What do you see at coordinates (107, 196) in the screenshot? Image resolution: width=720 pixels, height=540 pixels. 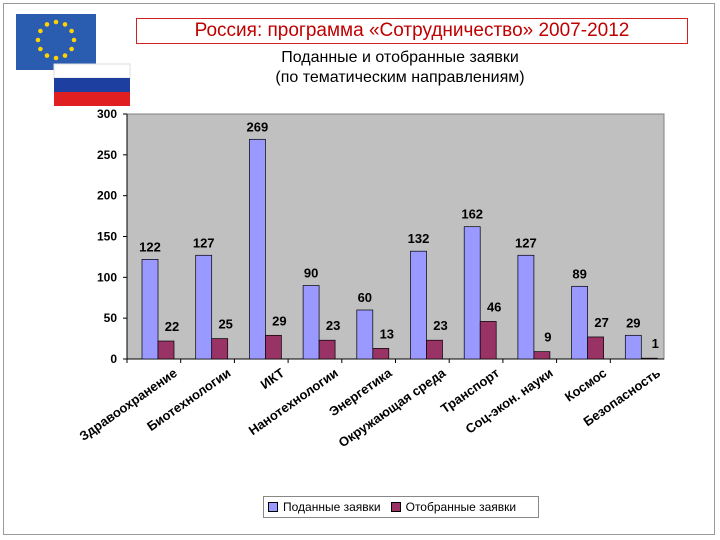 I see `y-tick-label: 200` at bounding box center [107, 196].